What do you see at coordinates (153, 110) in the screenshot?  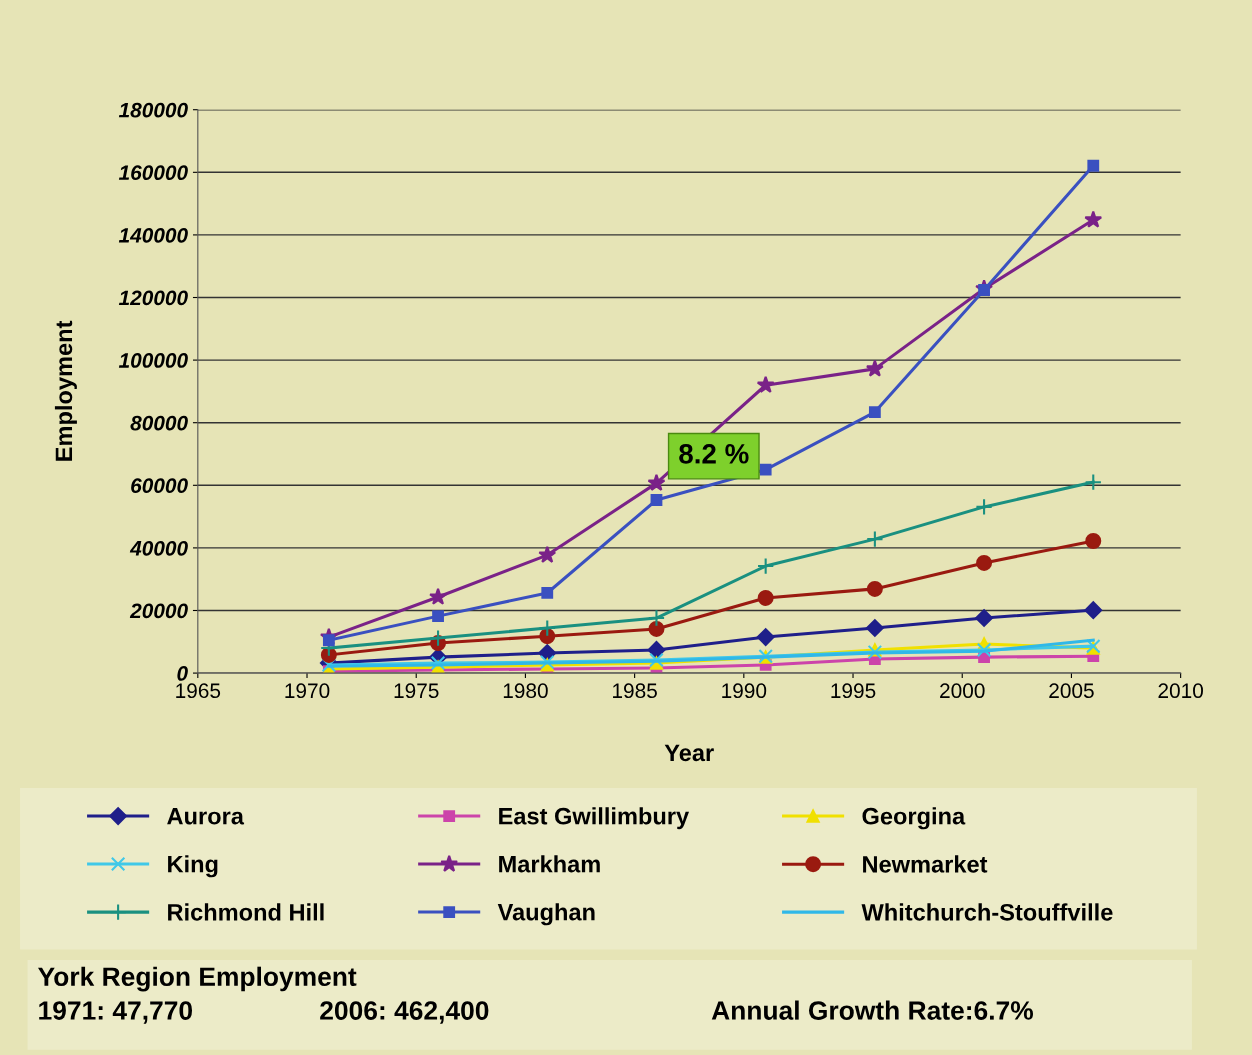 I see `y-tick-label: 180000` at bounding box center [153, 110].